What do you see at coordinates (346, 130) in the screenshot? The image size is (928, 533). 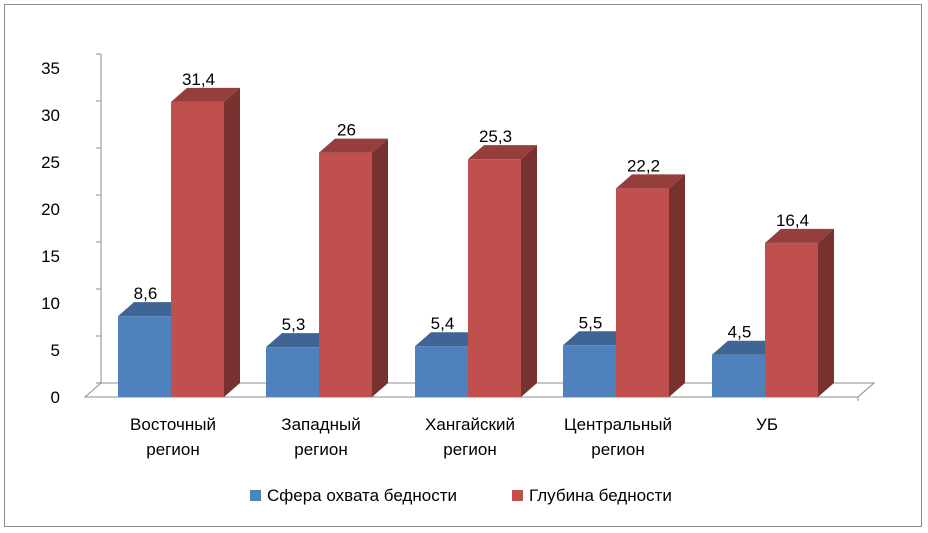 I see `data-label: 26` at bounding box center [346, 130].